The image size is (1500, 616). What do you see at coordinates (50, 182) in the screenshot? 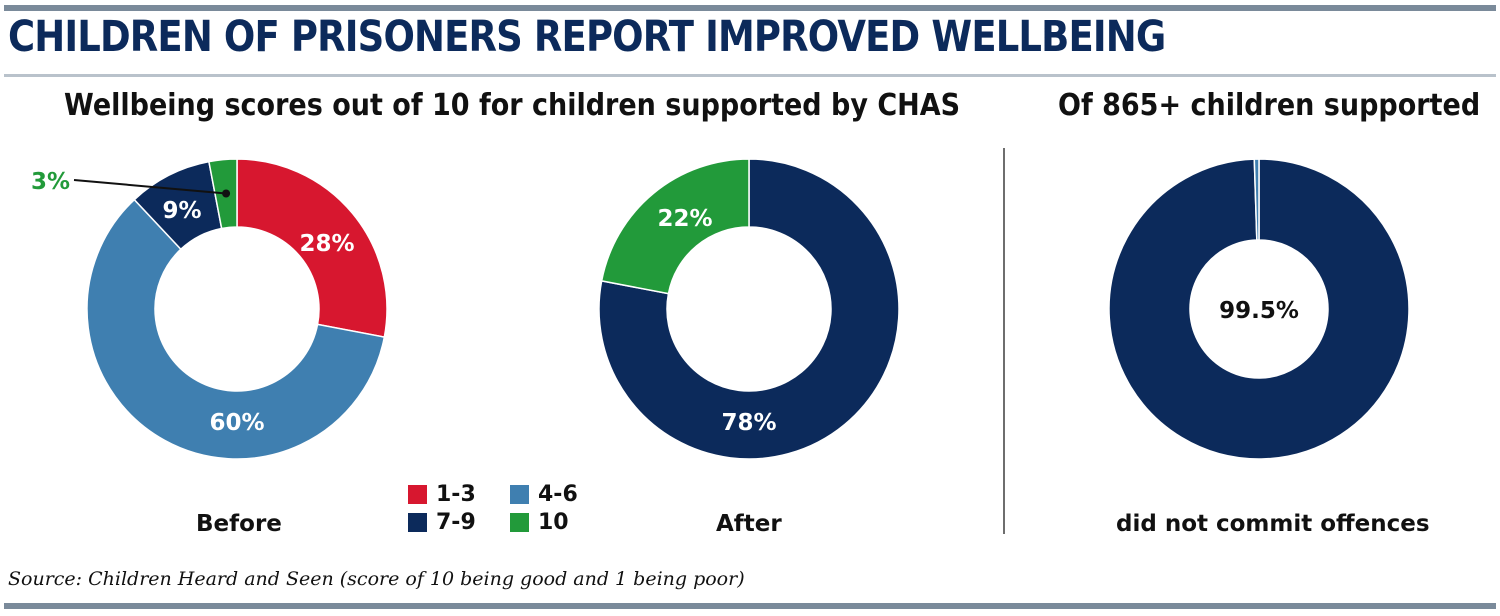
I see `donut-before-label-10: 3%` at bounding box center [50, 182].